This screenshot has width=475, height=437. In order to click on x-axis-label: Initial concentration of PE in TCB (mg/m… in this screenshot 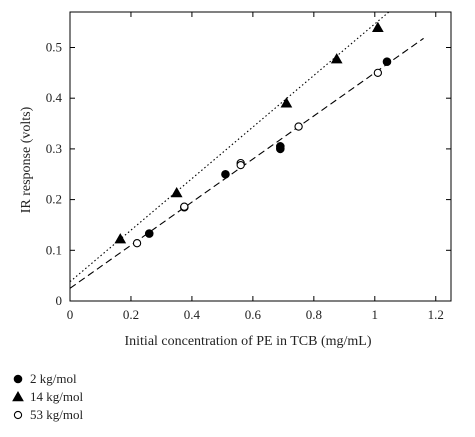, I will do `click(247, 341)`.